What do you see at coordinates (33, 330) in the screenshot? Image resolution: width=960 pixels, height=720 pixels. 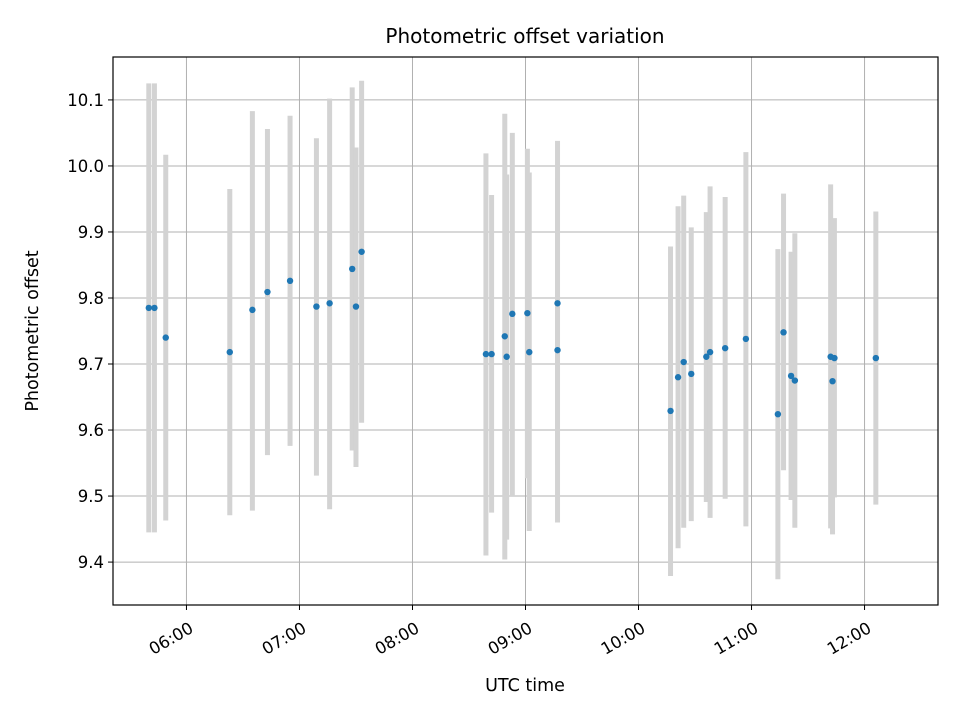 I see `y-axis-title: Photometric offset` at bounding box center [33, 330].